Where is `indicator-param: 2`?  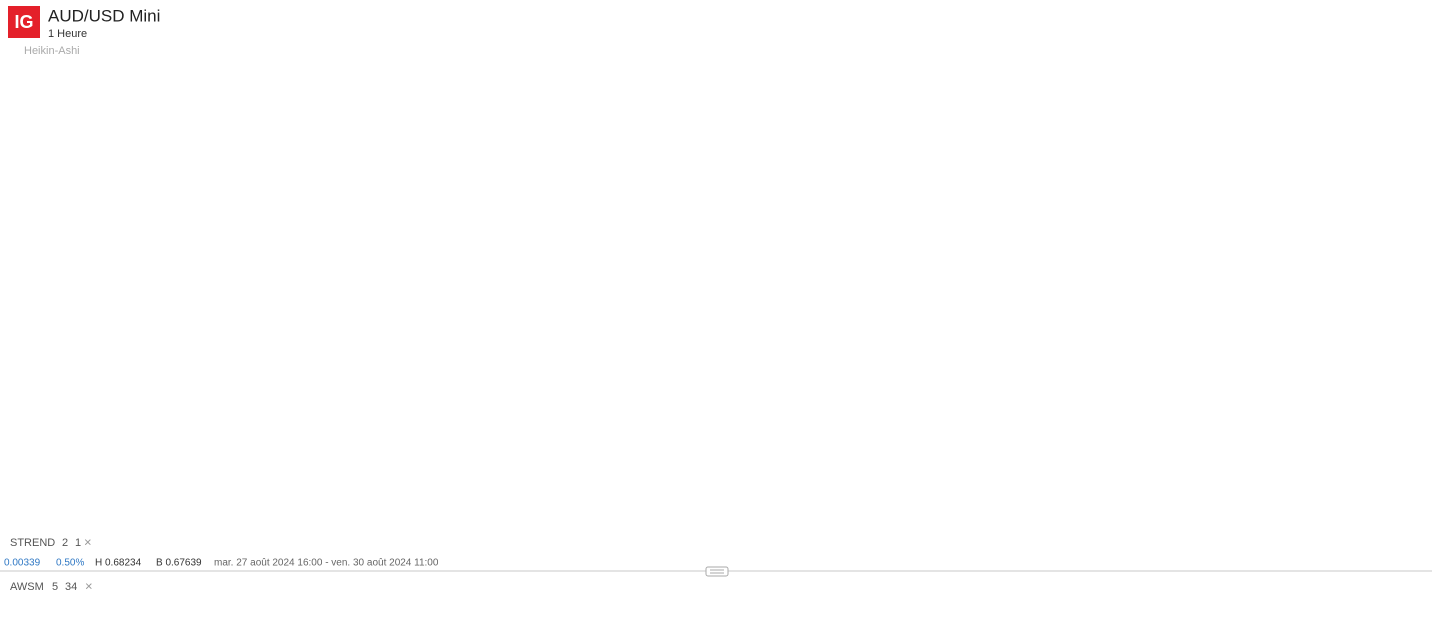 indicator-param: 2 is located at coordinates (65, 543).